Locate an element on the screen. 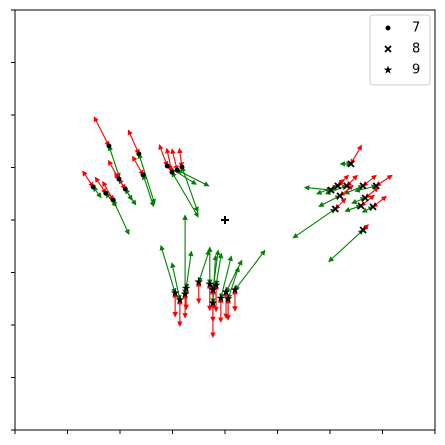 This screenshot has height=445, width=445. center-point is located at coordinates (225, 220).